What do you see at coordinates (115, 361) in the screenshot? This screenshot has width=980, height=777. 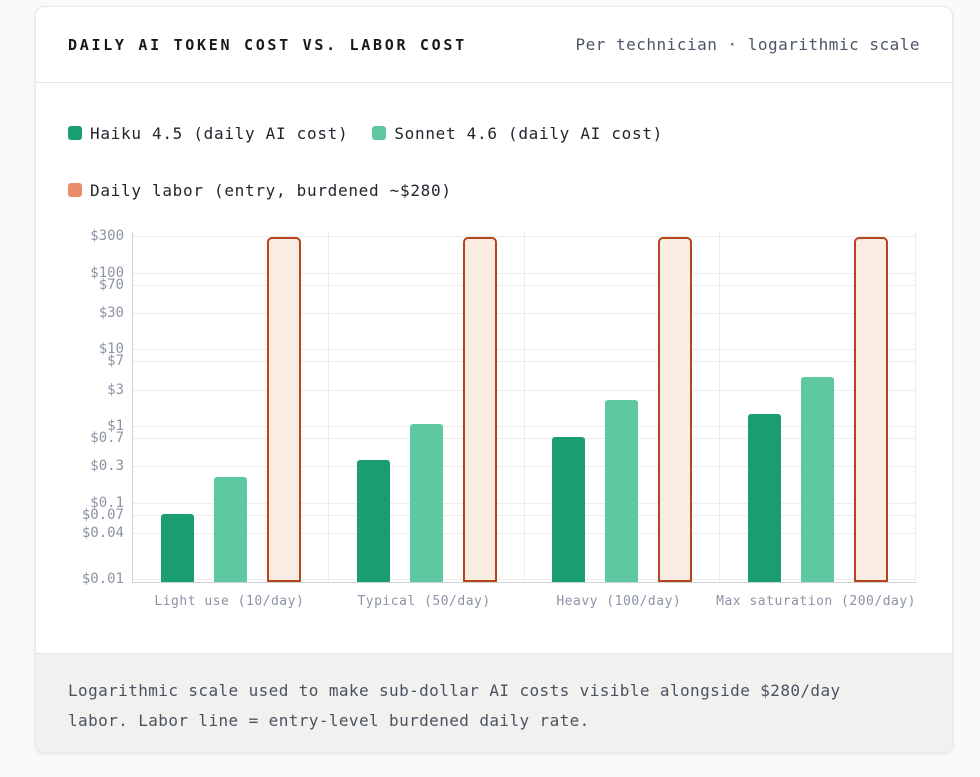 I see `y-tick-label: $7` at bounding box center [115, 361].